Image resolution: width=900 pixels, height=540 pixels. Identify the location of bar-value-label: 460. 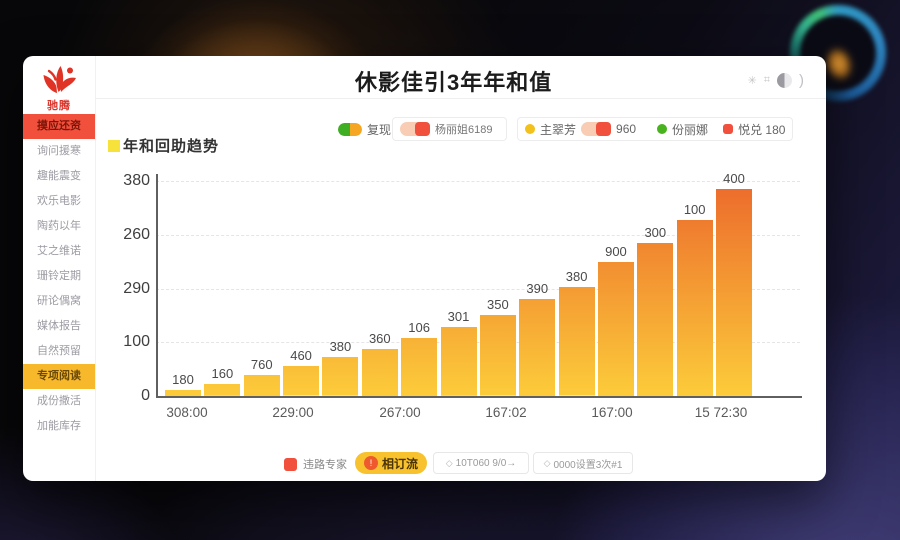
(301, 356).